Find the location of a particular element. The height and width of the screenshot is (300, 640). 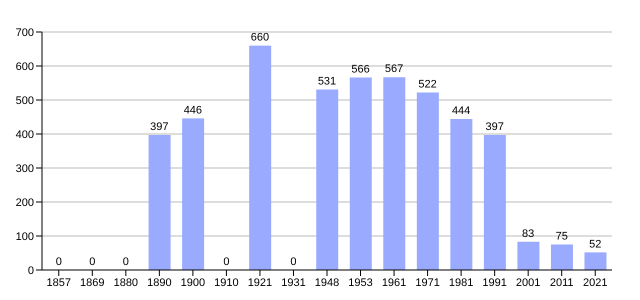

x-tick-label: 2011 is located at coordinates (562, 282).